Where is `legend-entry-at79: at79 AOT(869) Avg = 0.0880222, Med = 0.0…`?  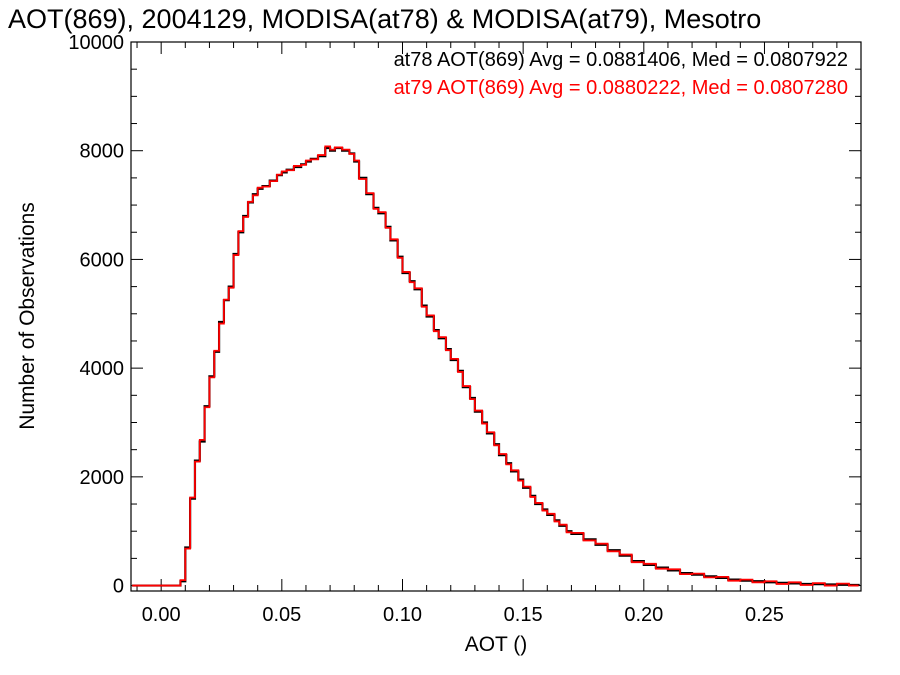 legend-entry-at79: at79 AOT(869) Avg = 0.0880222, Med = 0.0… is located at coordinates (621, 88).